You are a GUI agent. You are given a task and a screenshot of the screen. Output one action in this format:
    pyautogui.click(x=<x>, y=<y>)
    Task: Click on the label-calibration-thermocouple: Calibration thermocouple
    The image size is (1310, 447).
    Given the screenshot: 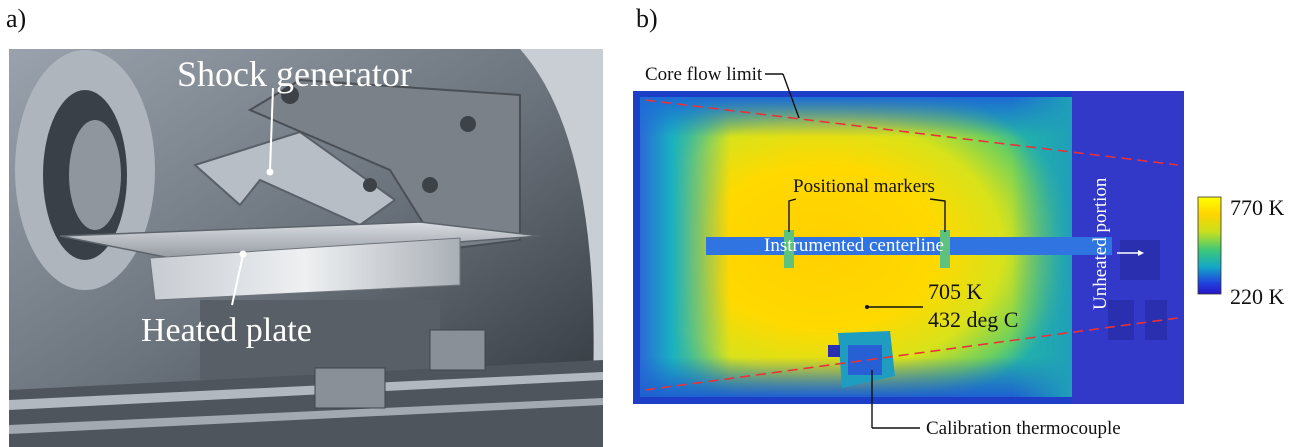 What is the action you would take?
    pyautogui.click(x=1023, y=428)
    